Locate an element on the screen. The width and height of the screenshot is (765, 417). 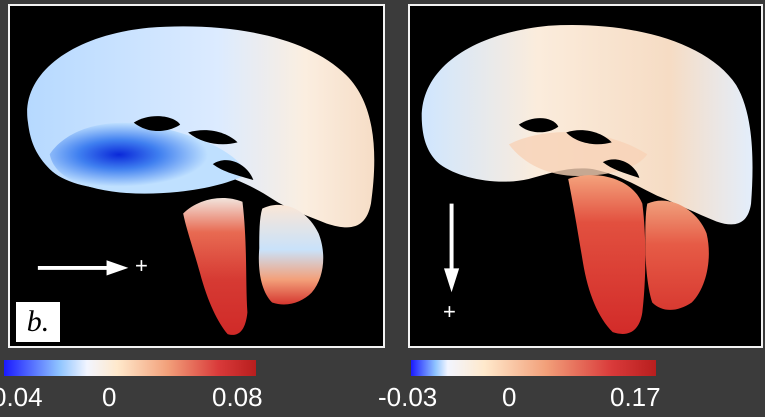
cerebellum-region-right is located at coordinates (677, 255).